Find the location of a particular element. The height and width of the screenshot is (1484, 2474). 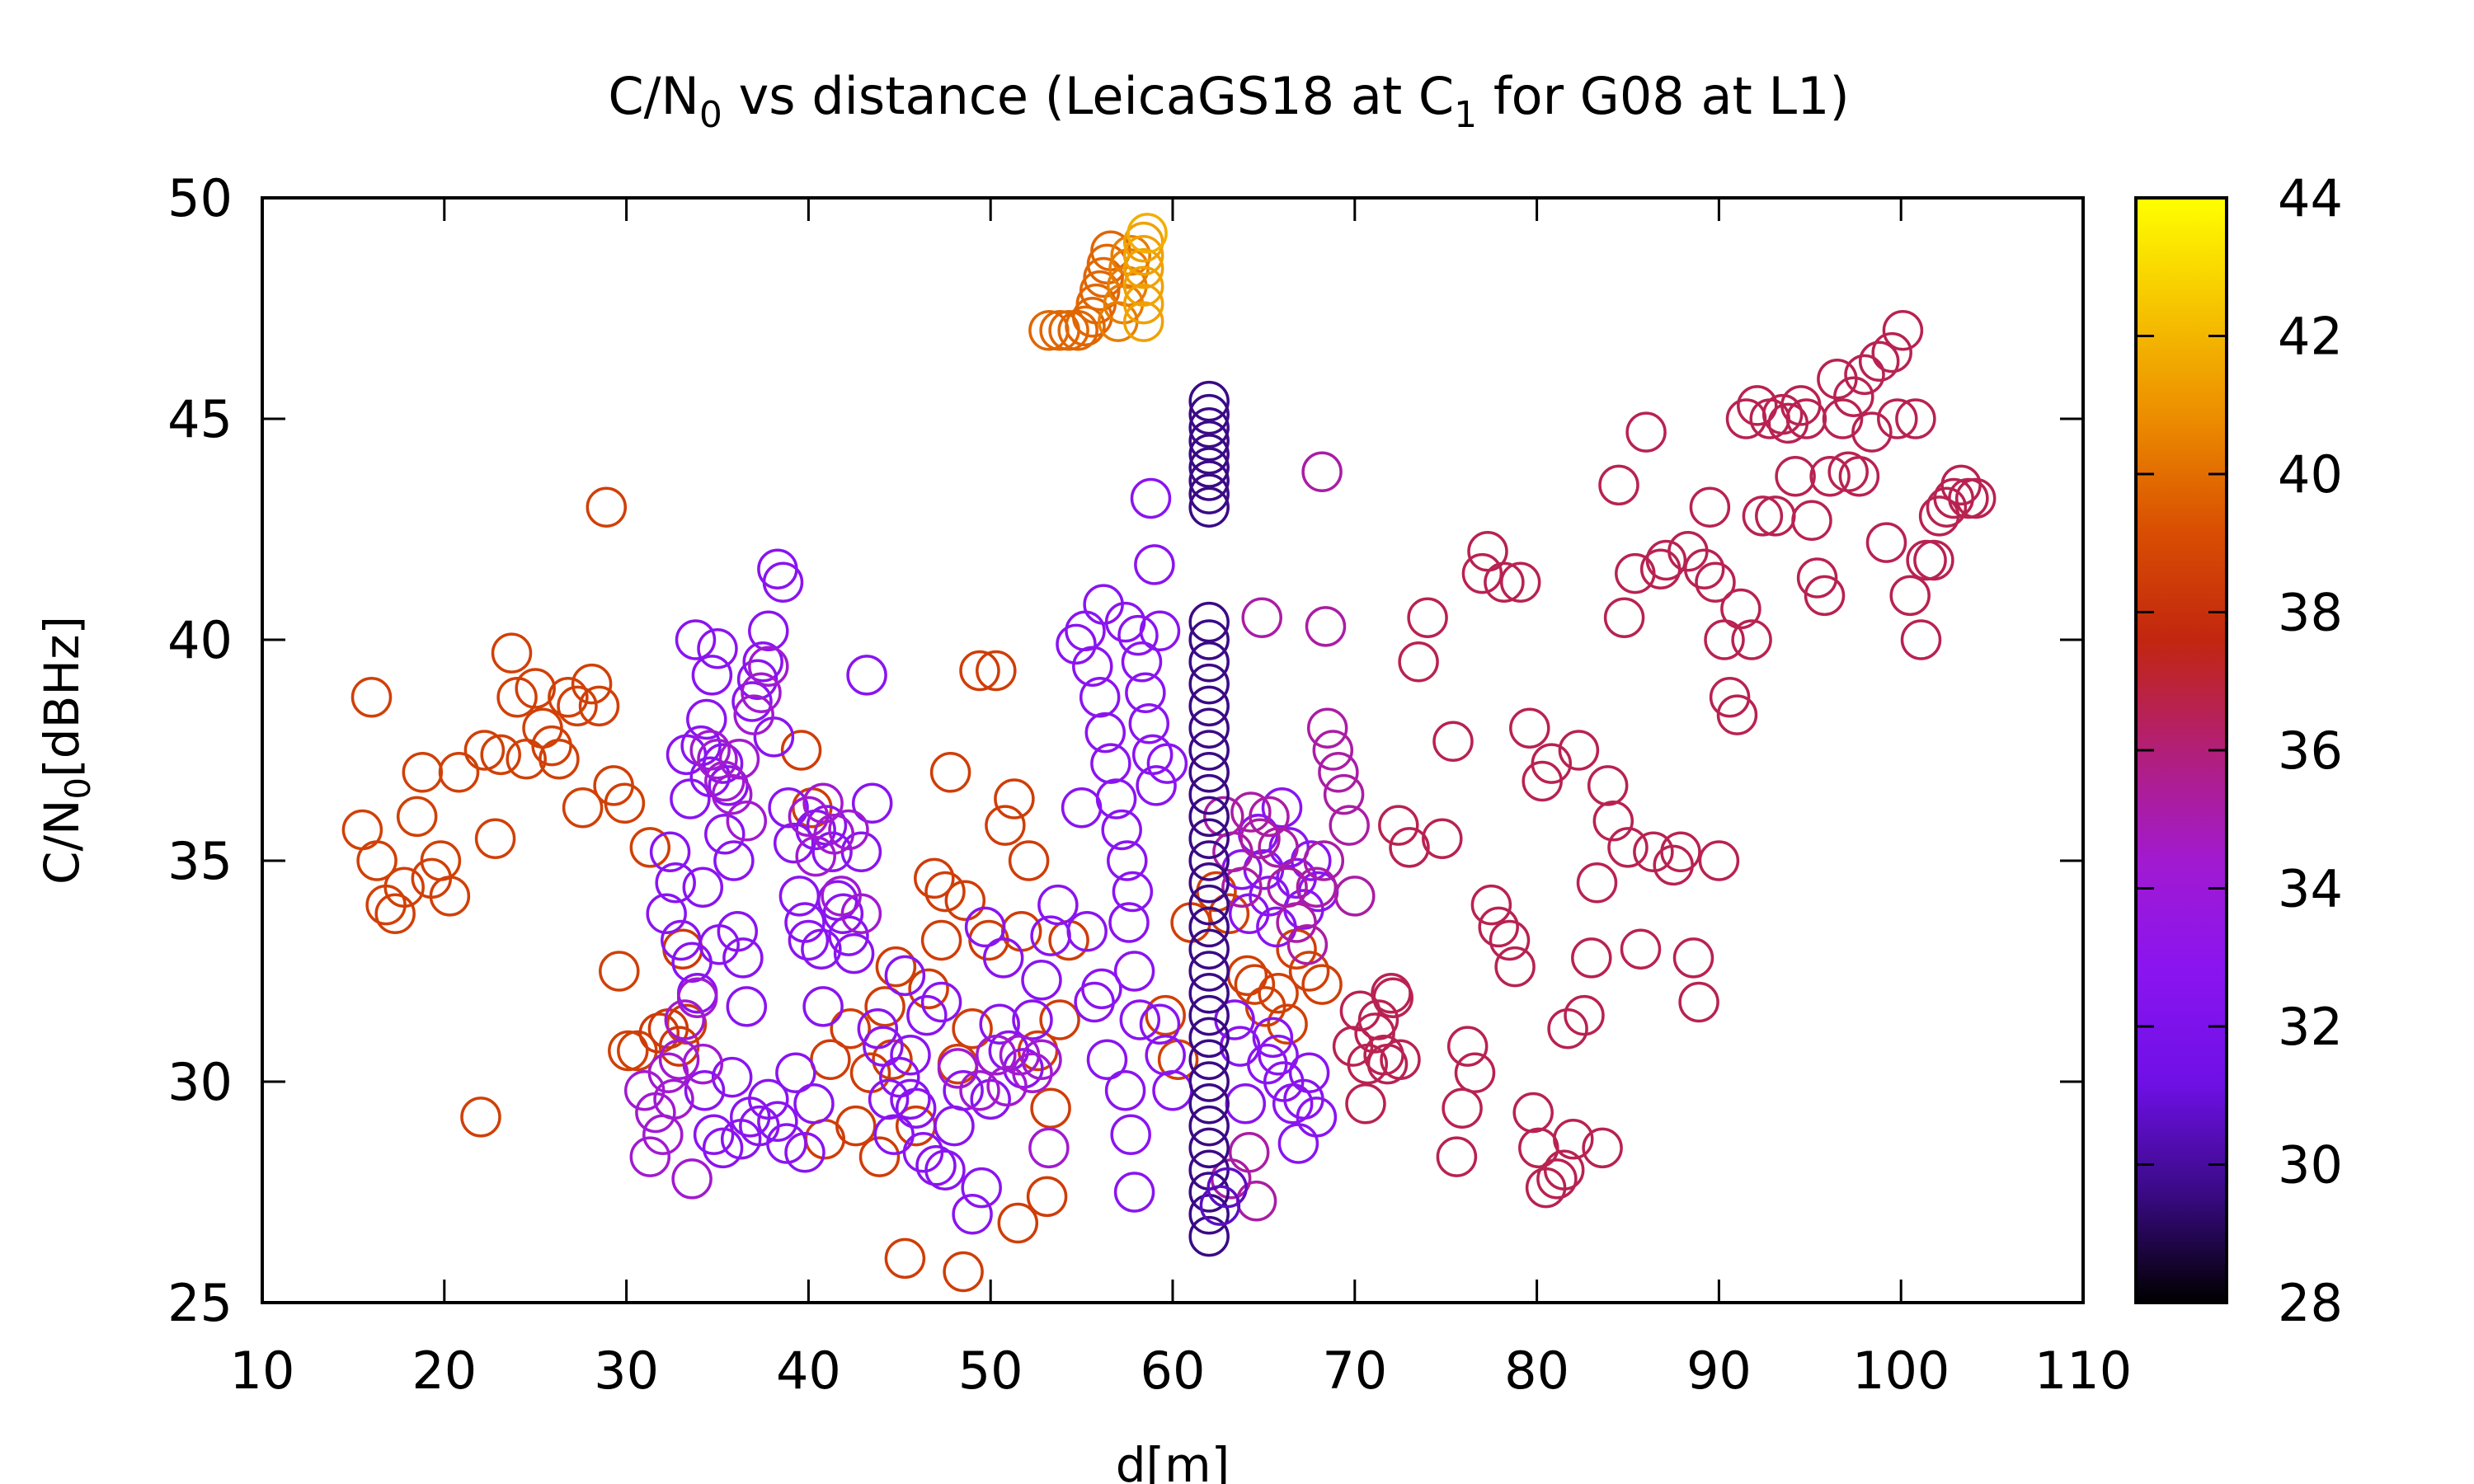

y-tick-label: 30 is located at coordinates (200, 1082).